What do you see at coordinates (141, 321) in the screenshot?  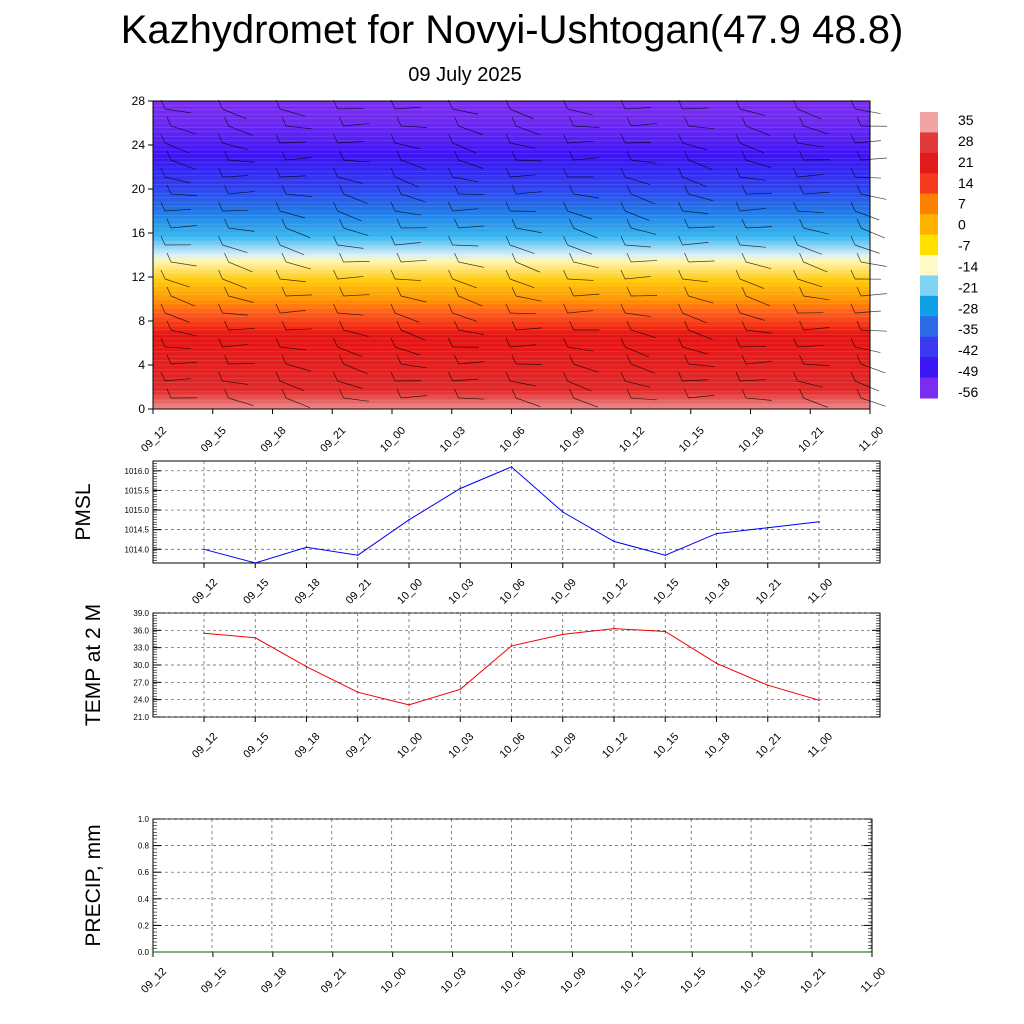 I see `y-tick-label: 8` at bounding box center [141, 321].